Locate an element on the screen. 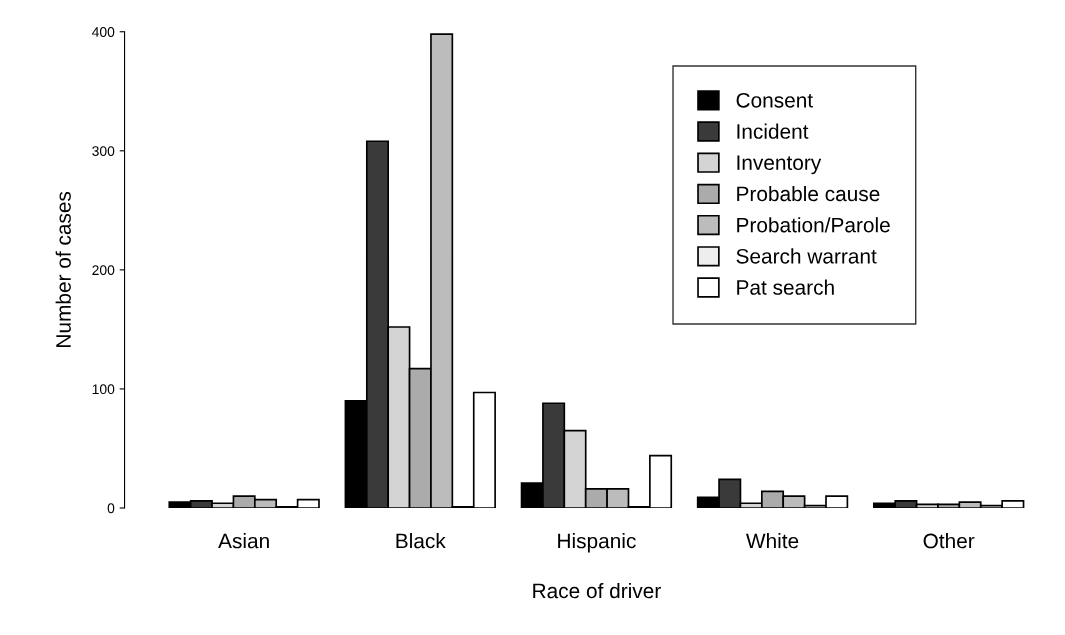 The width and height of the screenshot is (1065, 635). x-tick-label: Other is located at coordinates (949, 541).